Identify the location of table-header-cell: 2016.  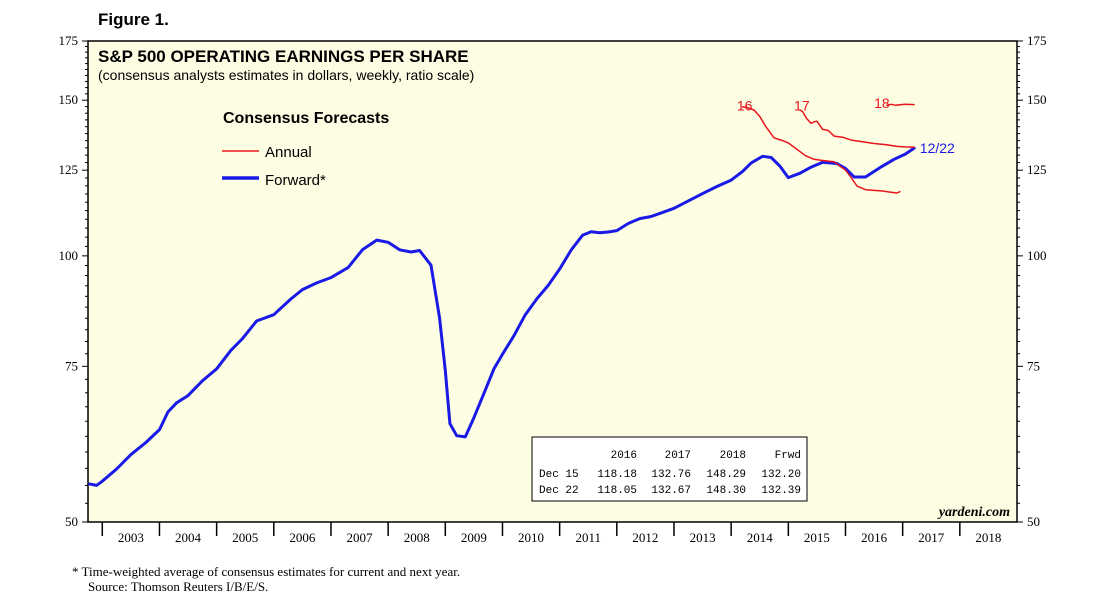
(624, 456).